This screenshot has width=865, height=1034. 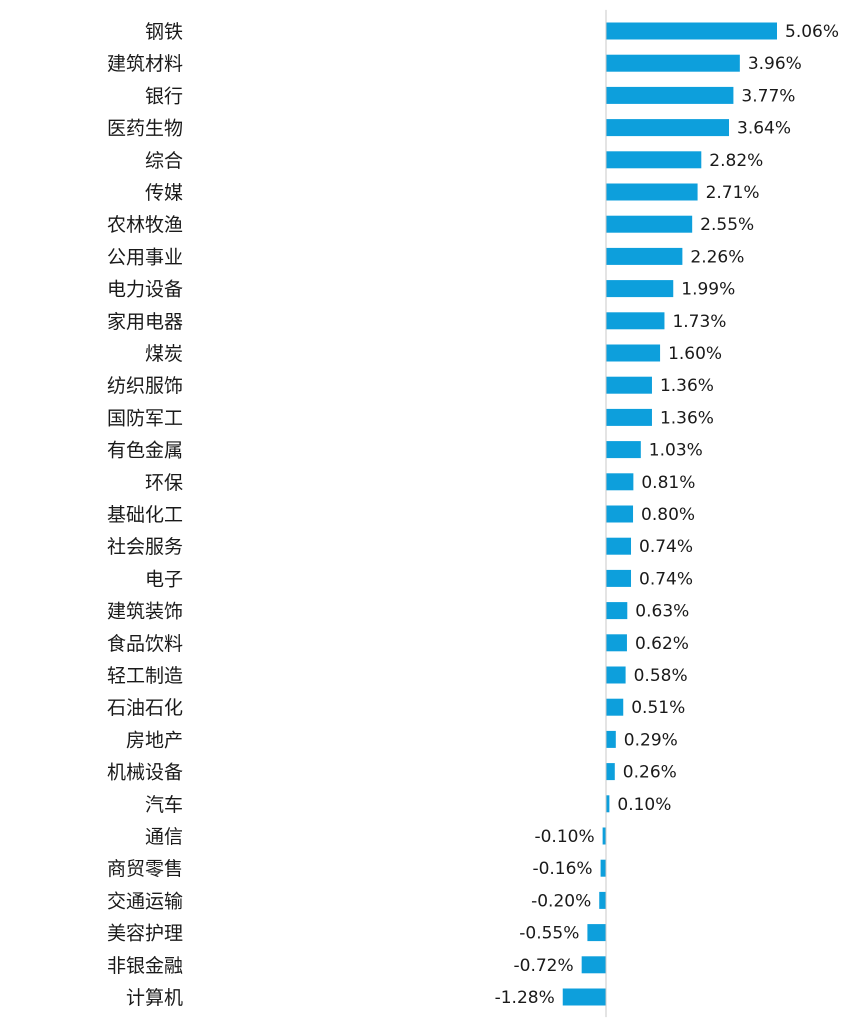 What do you see at coordinates (717, 257) in the screenshot?
I see `data-label: 2.26%` at bounding box center [717, 257].